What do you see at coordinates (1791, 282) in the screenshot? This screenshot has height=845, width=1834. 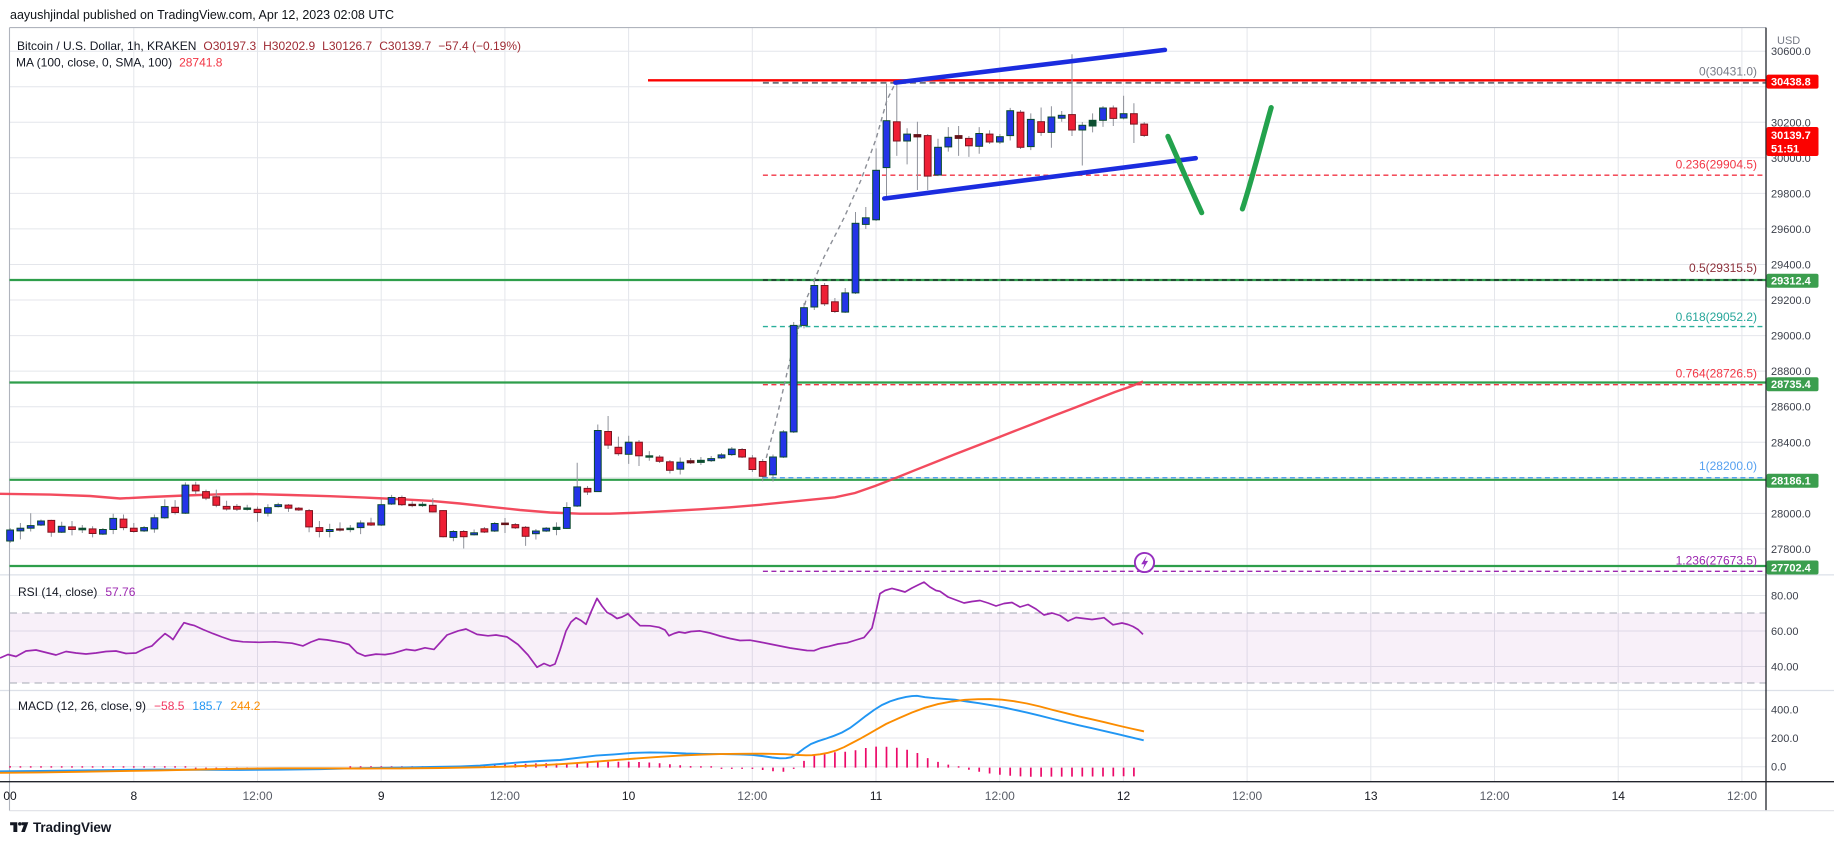 I see `svg-text: 29312.4` at bounding box center [1791, 282].